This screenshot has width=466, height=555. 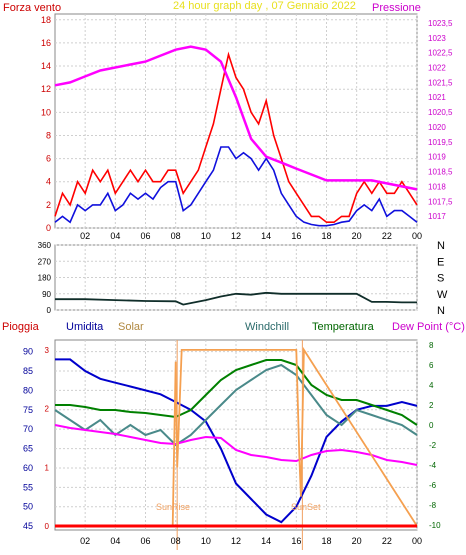 What do you see at coordinates (28, 390) in the screenshot?
I see `humidity-y-tick-label: 80` at bounding box center [28, 390].